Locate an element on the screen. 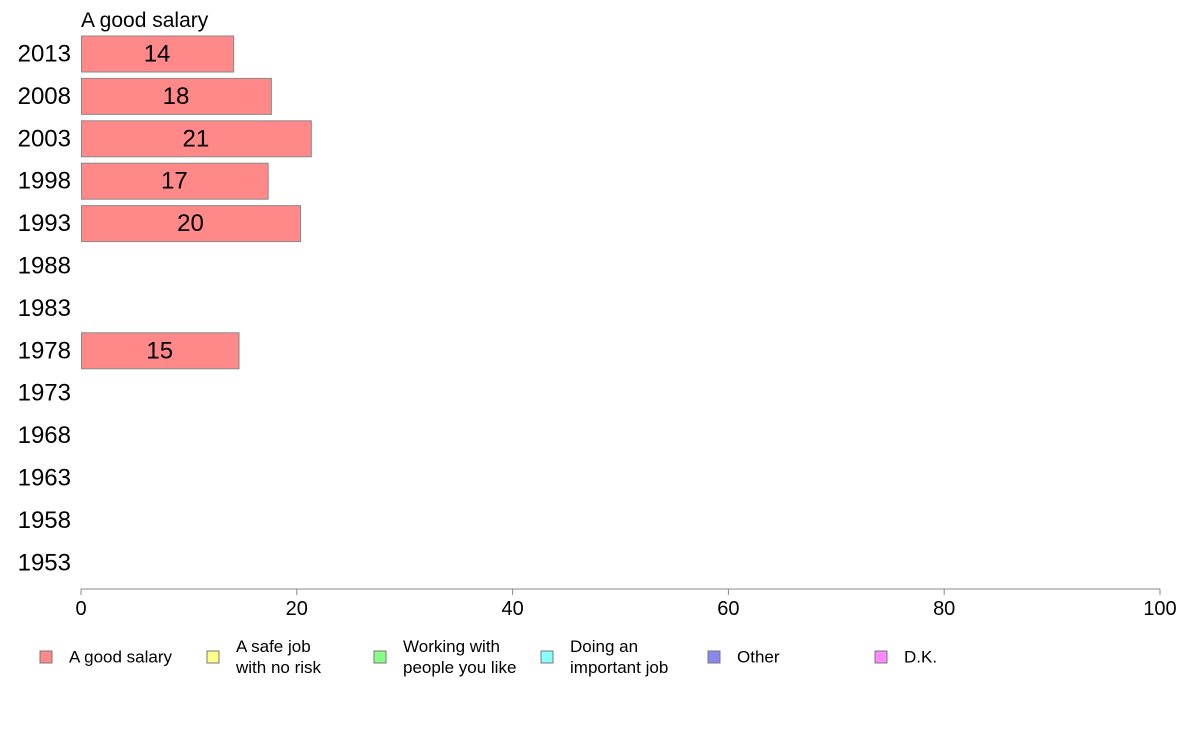 The height and width of the screenshot is (736, 1188). legend-label-1-1: with no risk is located at coordinates (278, 667).